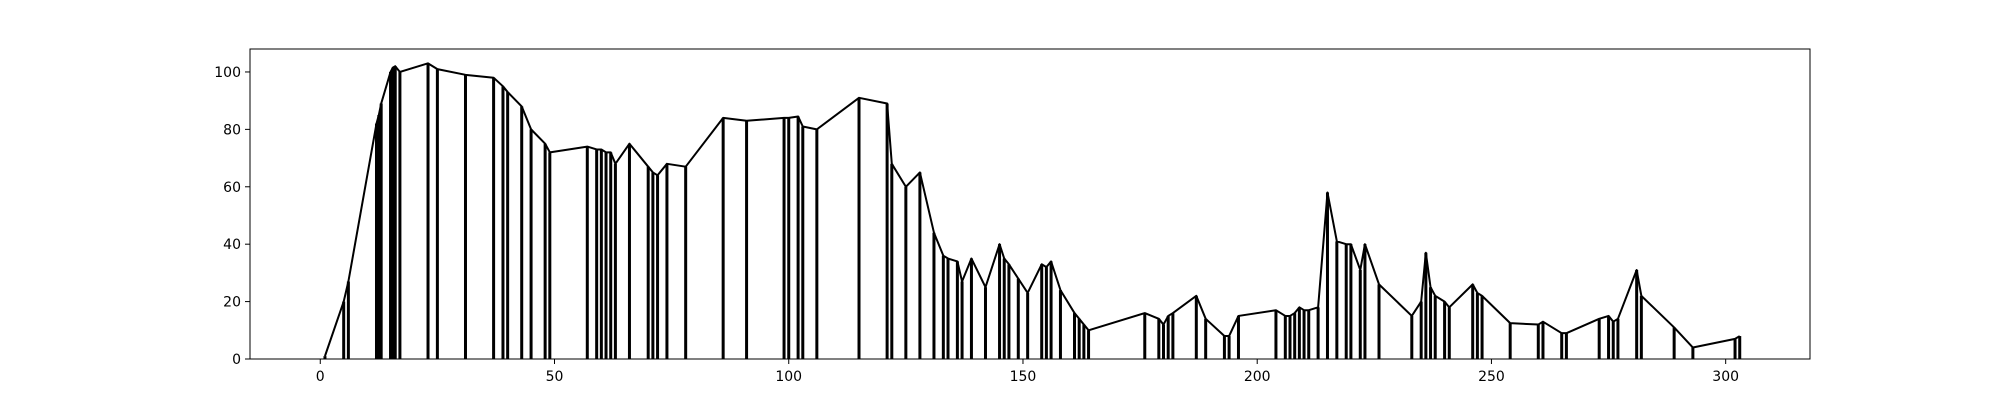  Describe the element at coordinates (555, 377) in the screenshot. I see `x-tick-label: 50` at that location.